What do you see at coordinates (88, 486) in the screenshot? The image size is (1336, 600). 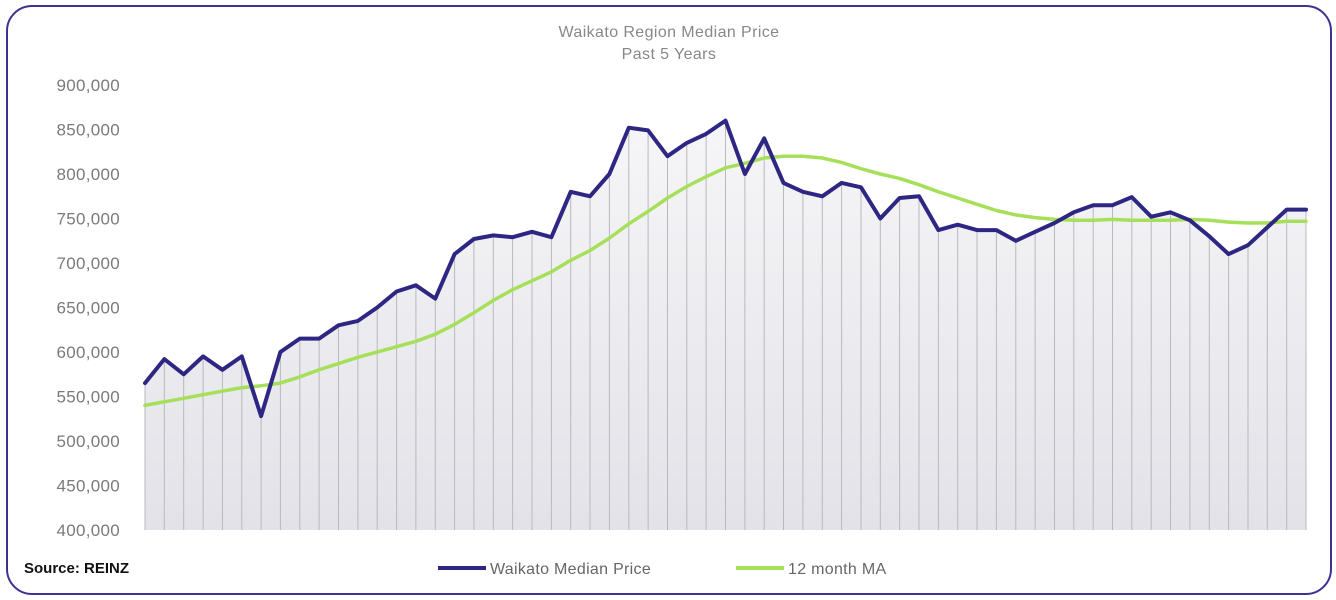 I see `y-tick-label: 450,000` at bounding box center [88, 486].